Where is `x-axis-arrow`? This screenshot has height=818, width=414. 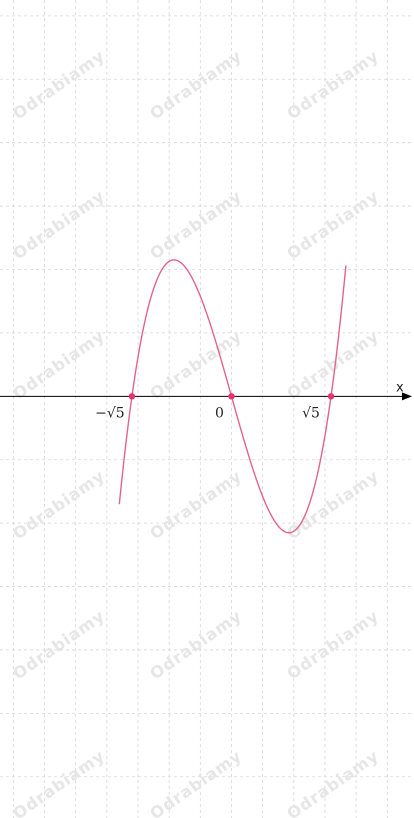 x-axis-arrow is located at coordinates (407, 396).